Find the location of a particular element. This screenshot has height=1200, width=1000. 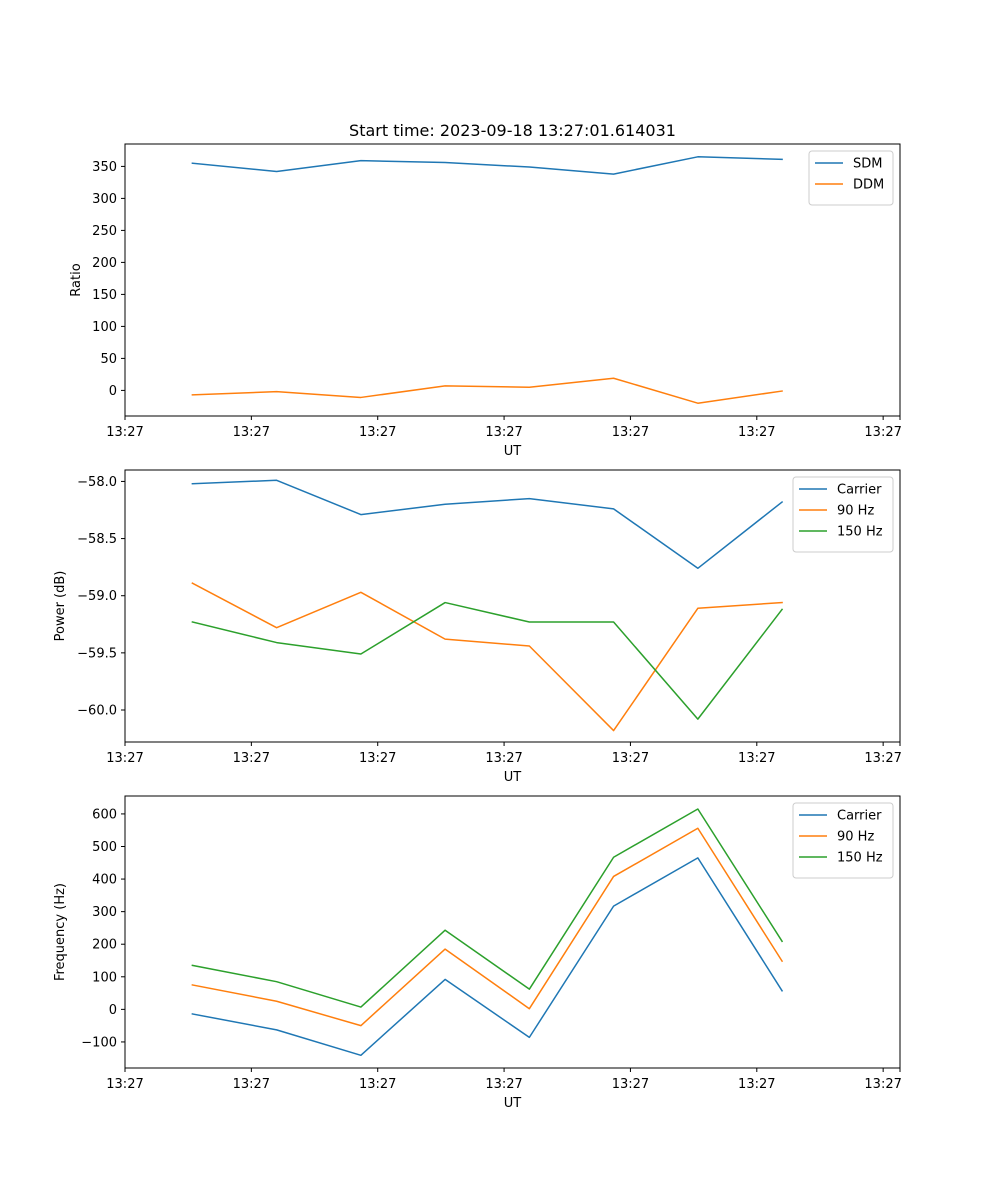

series-line-sdm is located at coordinates (487, 165).